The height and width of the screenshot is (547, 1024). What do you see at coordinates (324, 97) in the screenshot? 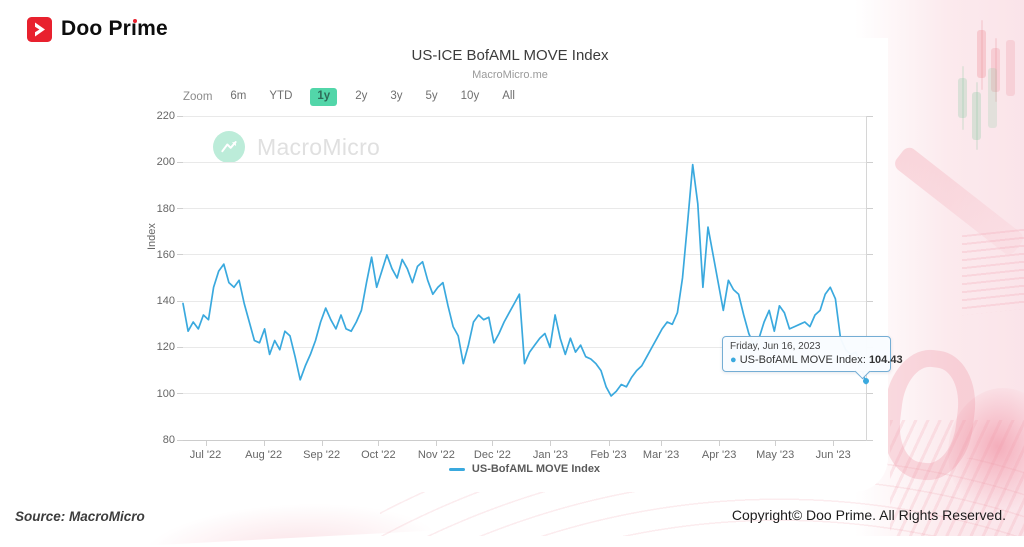
I see `range-button-1y: 1y` at bounding box center [324, 97].